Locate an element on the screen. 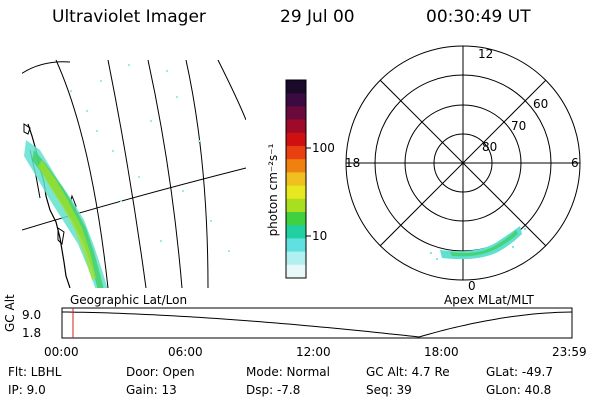  info-ip: IP: 9.0 is located at coordinates (27, 390).